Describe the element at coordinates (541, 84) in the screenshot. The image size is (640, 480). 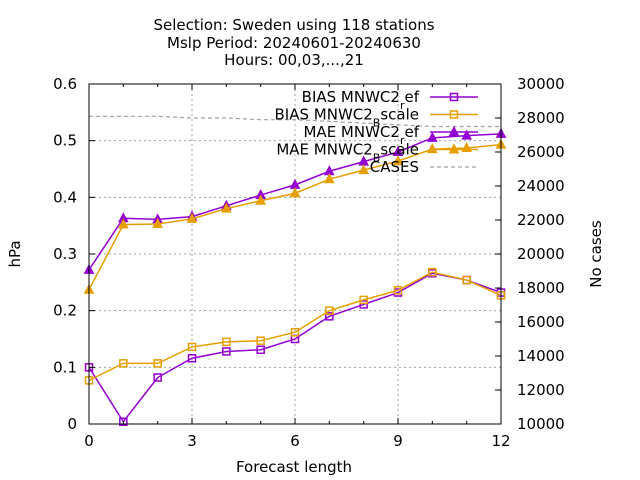
I see `y2-tick-label: 30000` at that location.